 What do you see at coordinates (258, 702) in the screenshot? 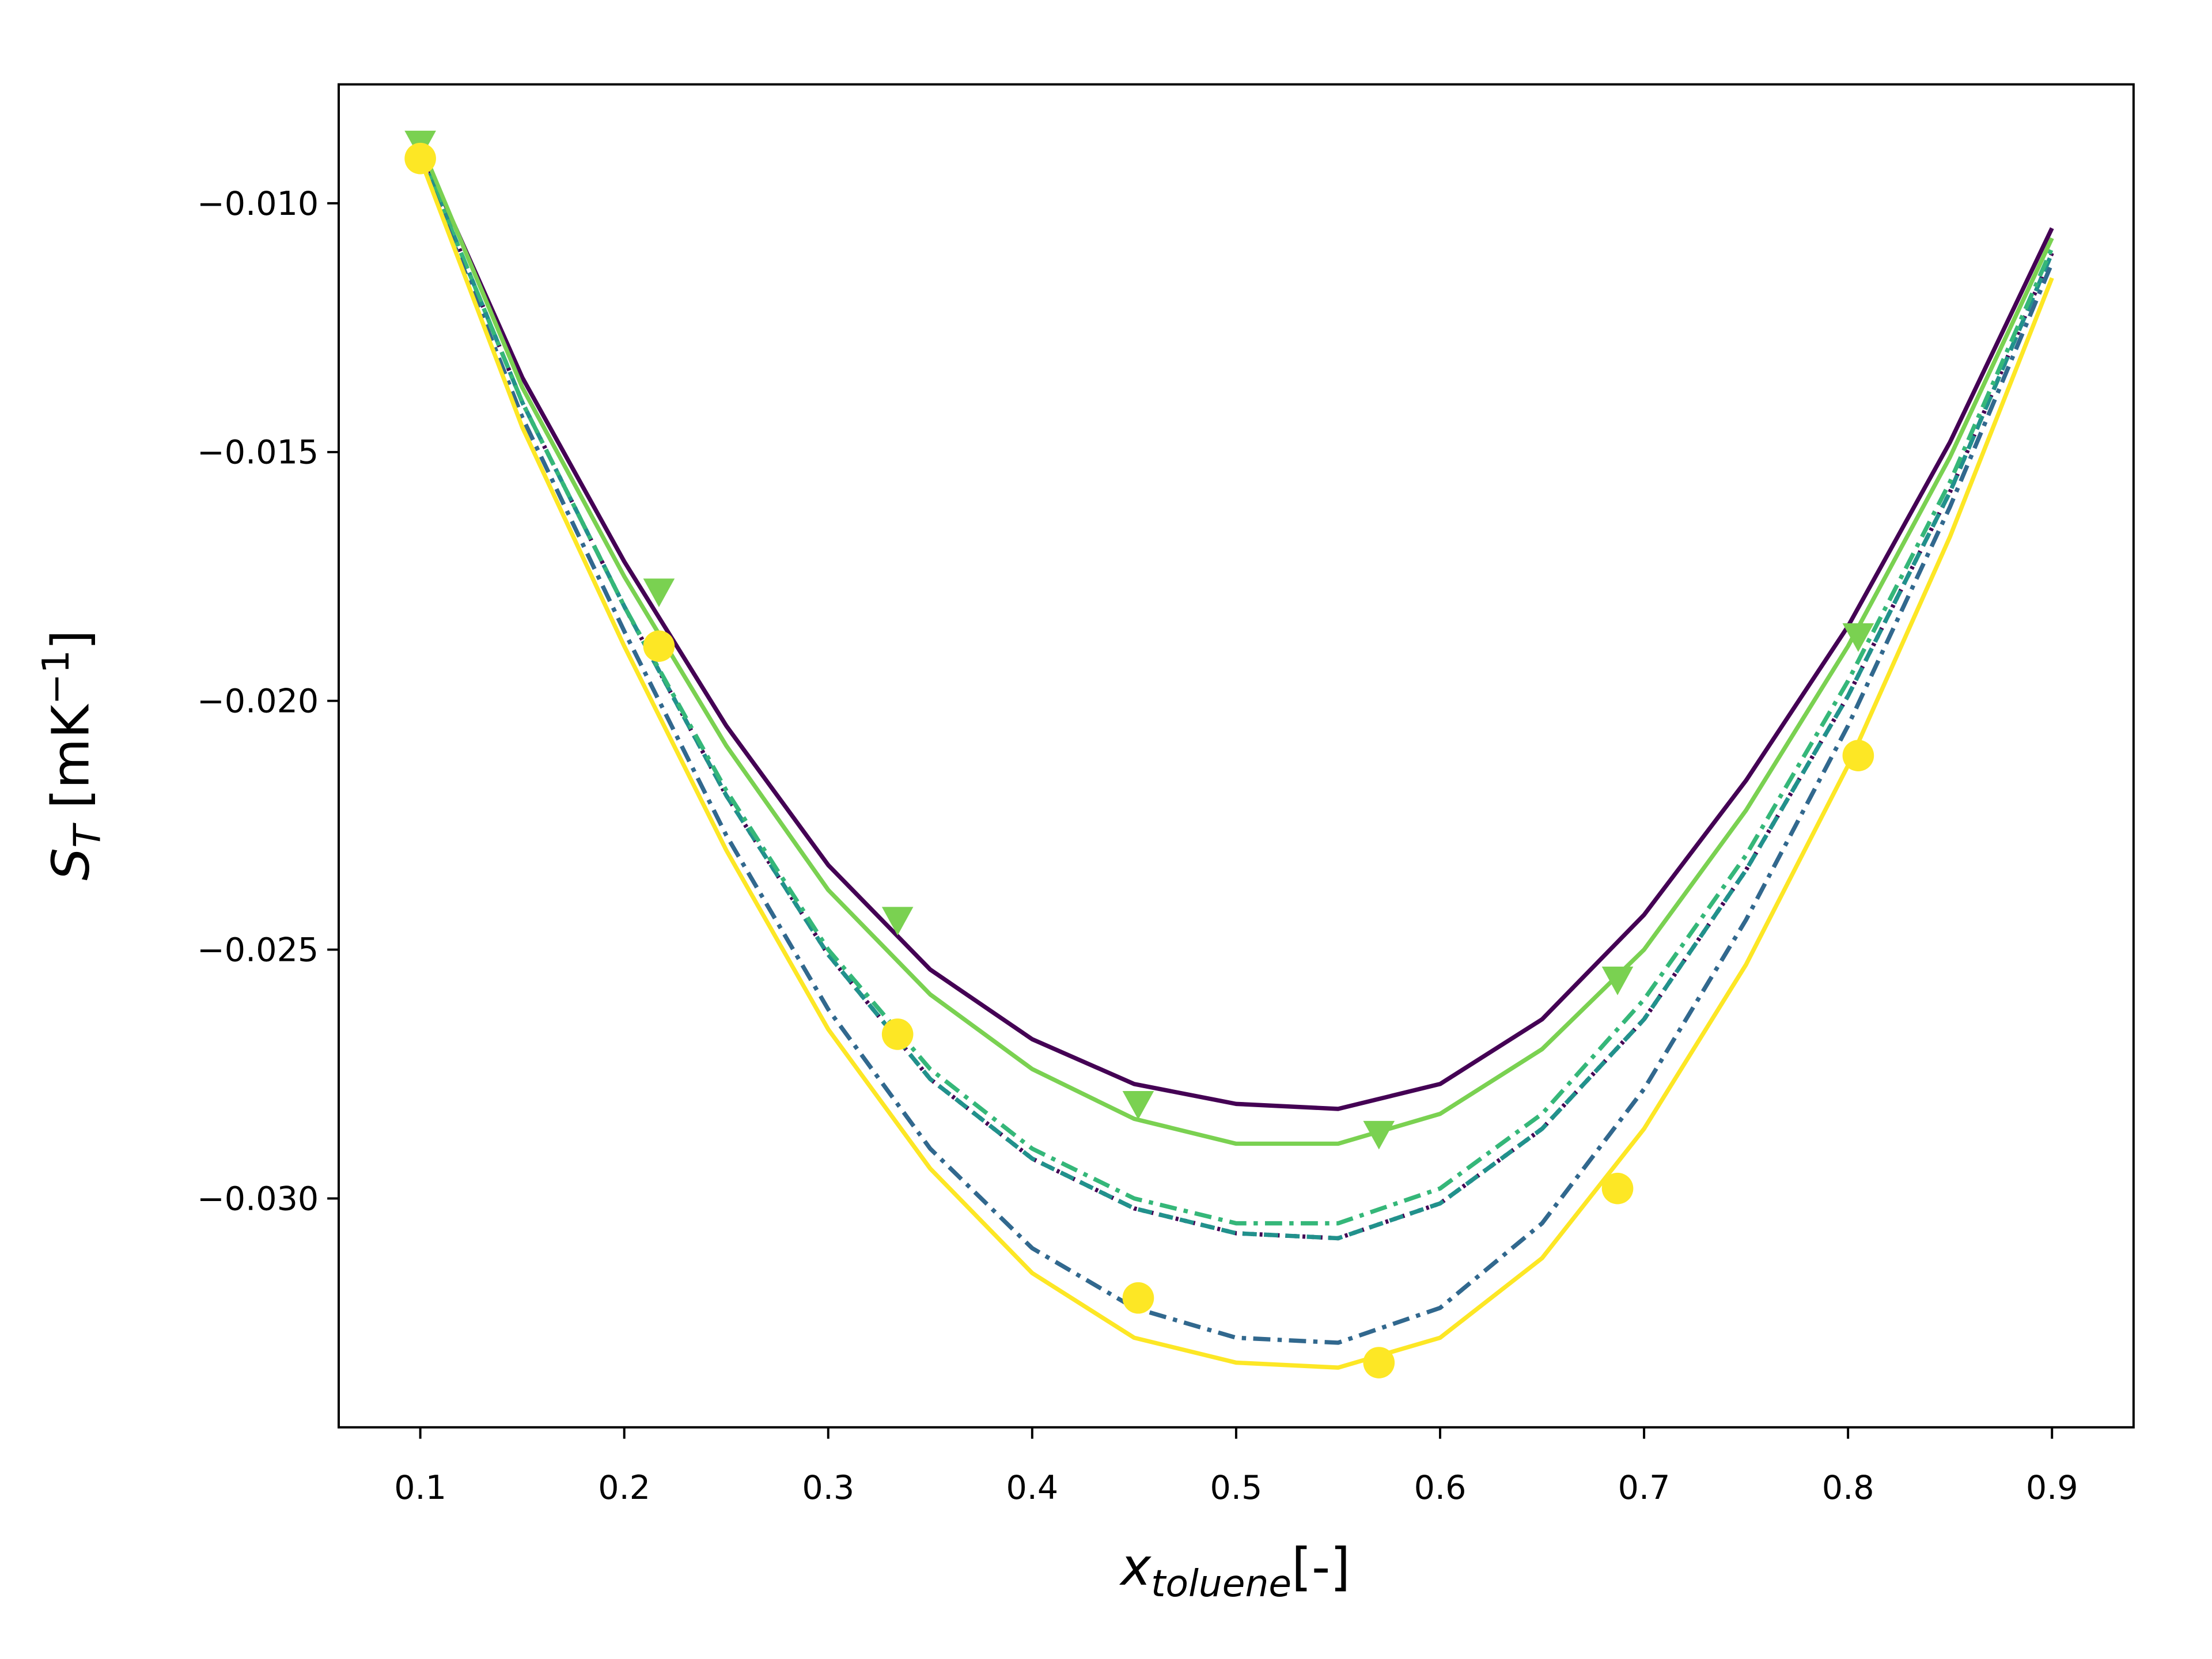
I see `y-tick-label: −0.020` at bounding box center [258, 702].